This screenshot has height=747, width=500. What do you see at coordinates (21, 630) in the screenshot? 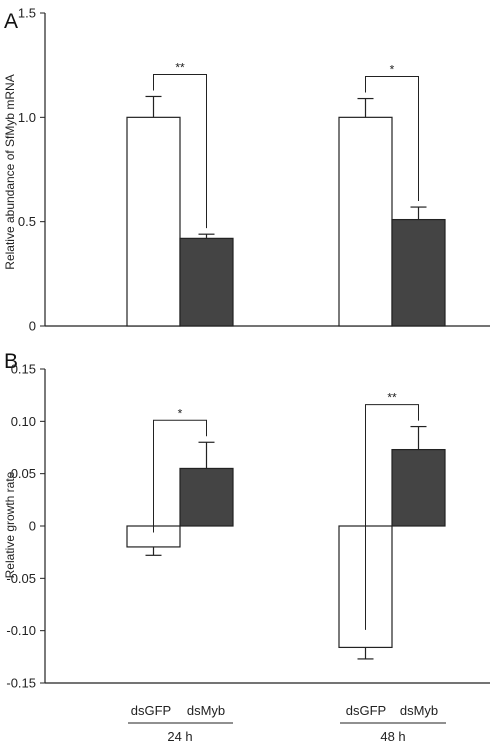
I see `y-tick-label: -0.10` at bounding box center [21, 630].